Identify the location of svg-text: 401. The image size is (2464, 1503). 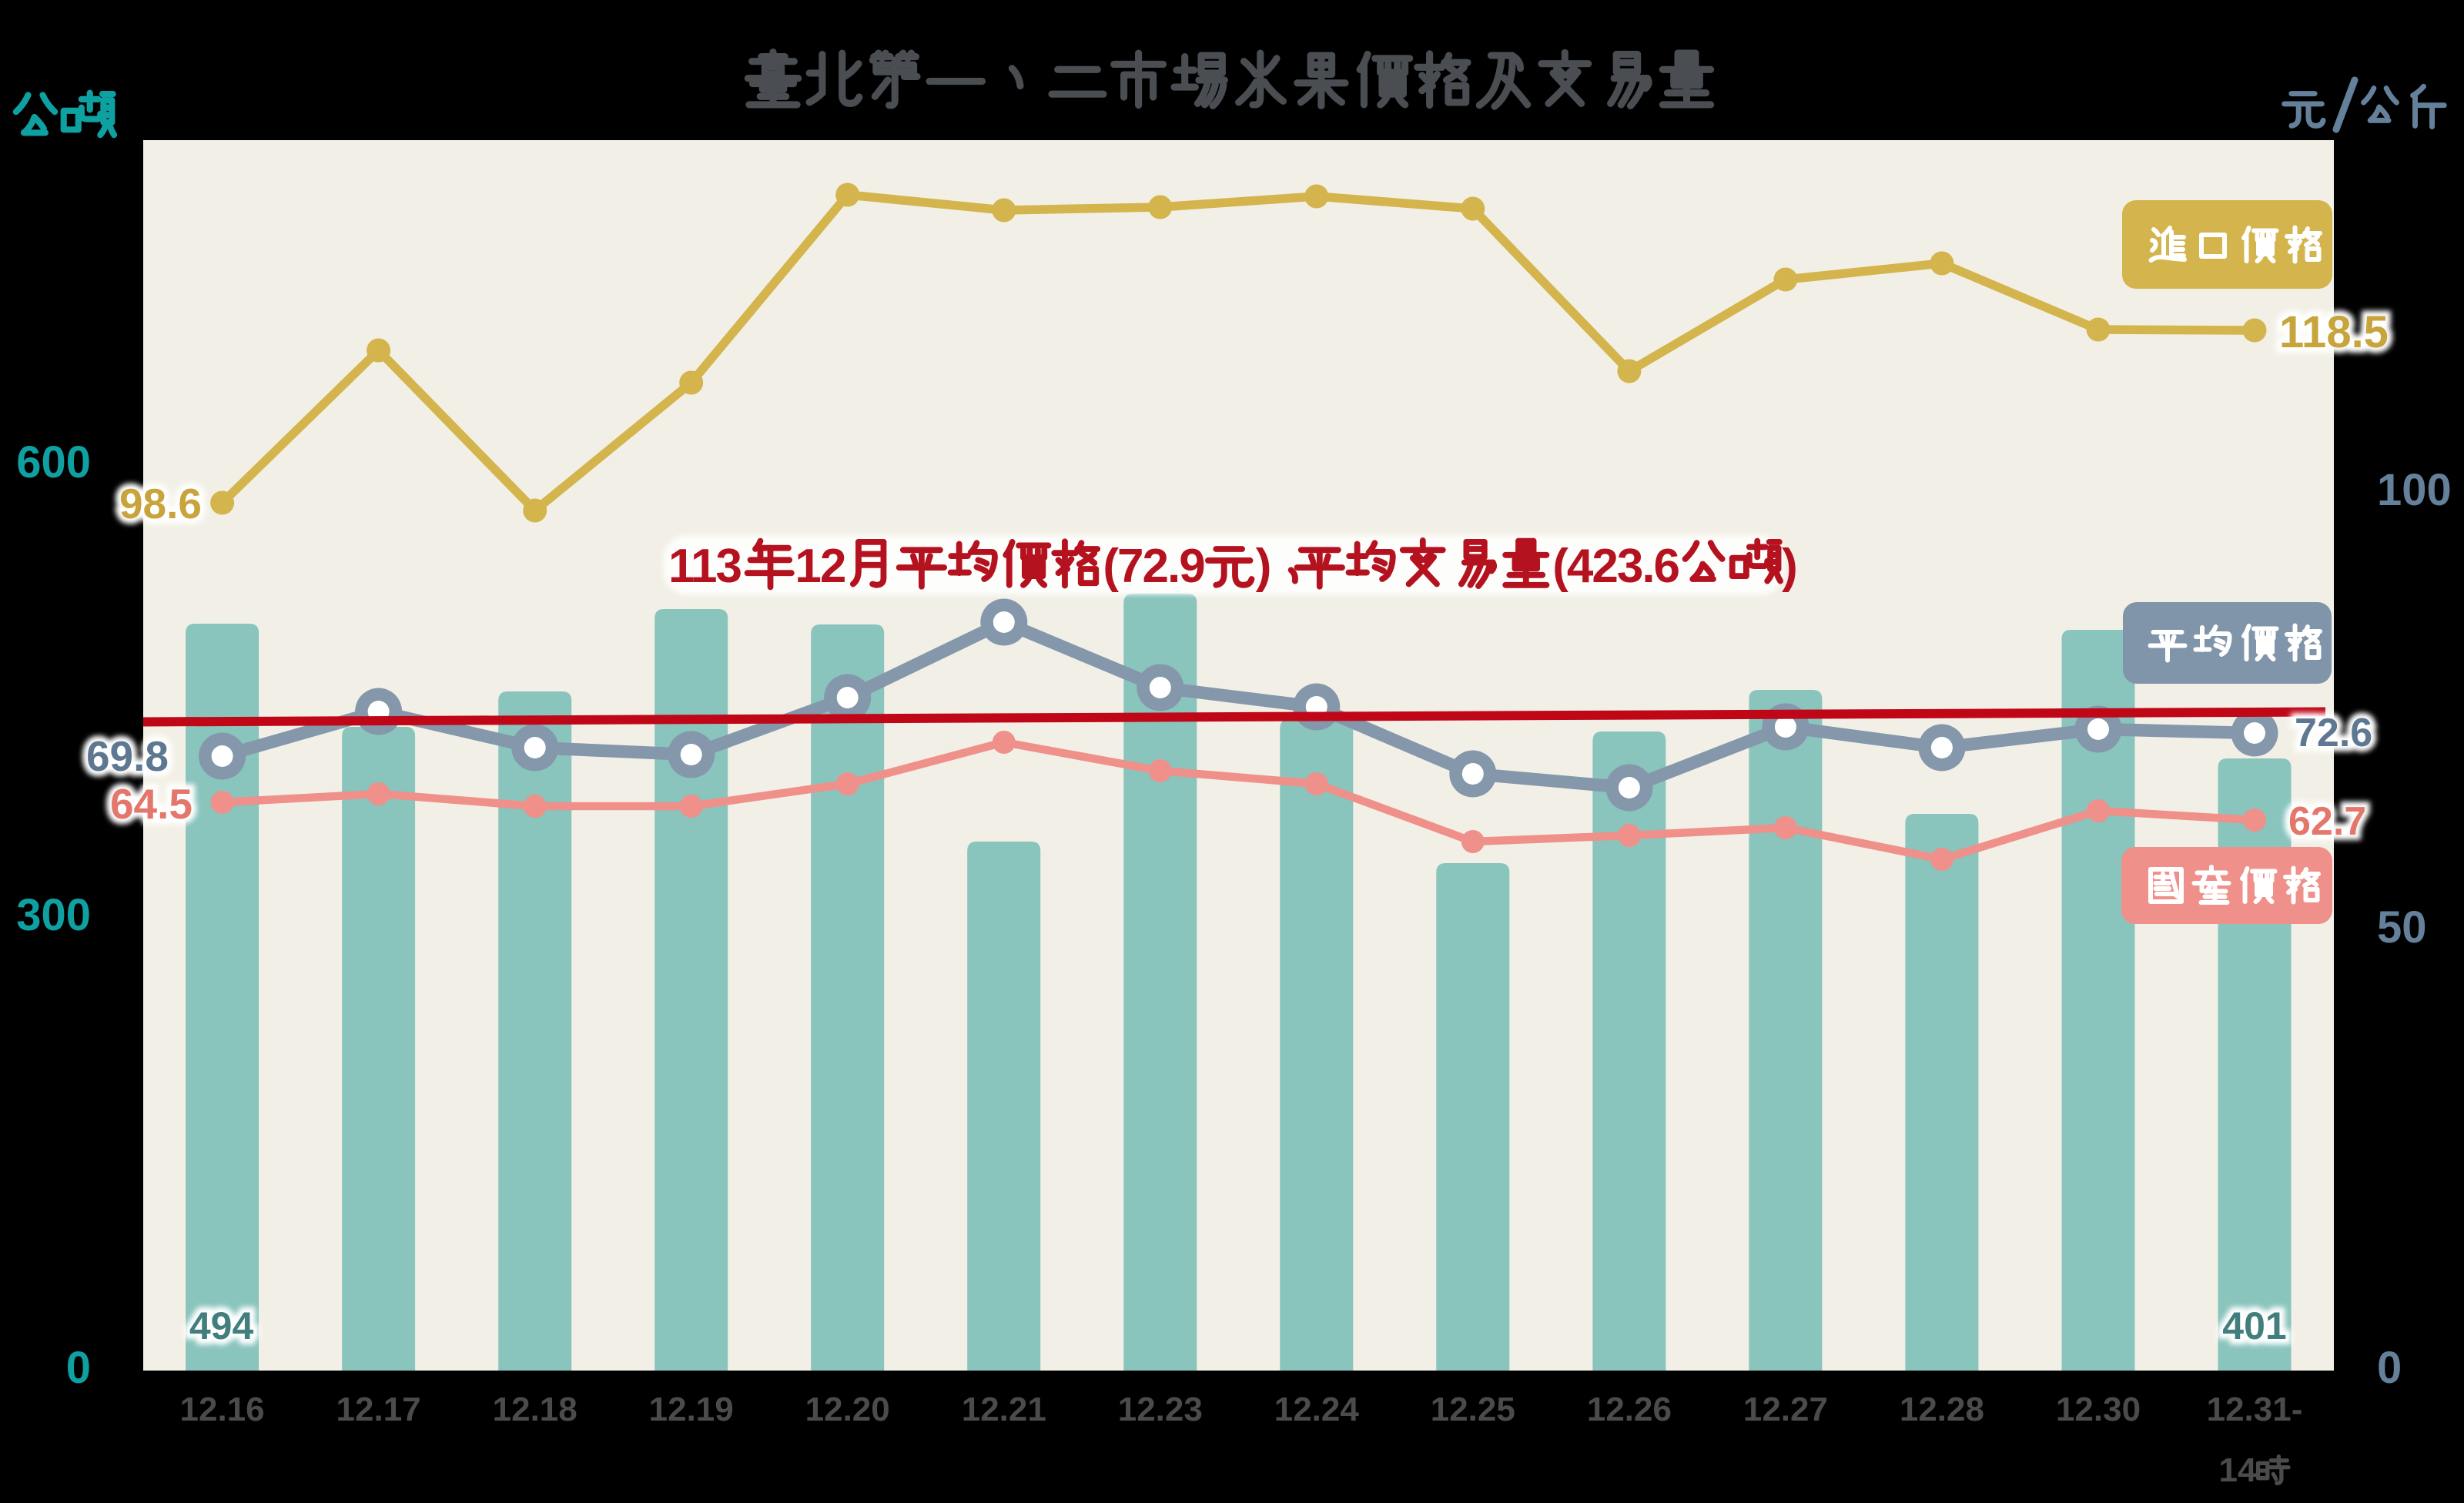
(2254, 1325).